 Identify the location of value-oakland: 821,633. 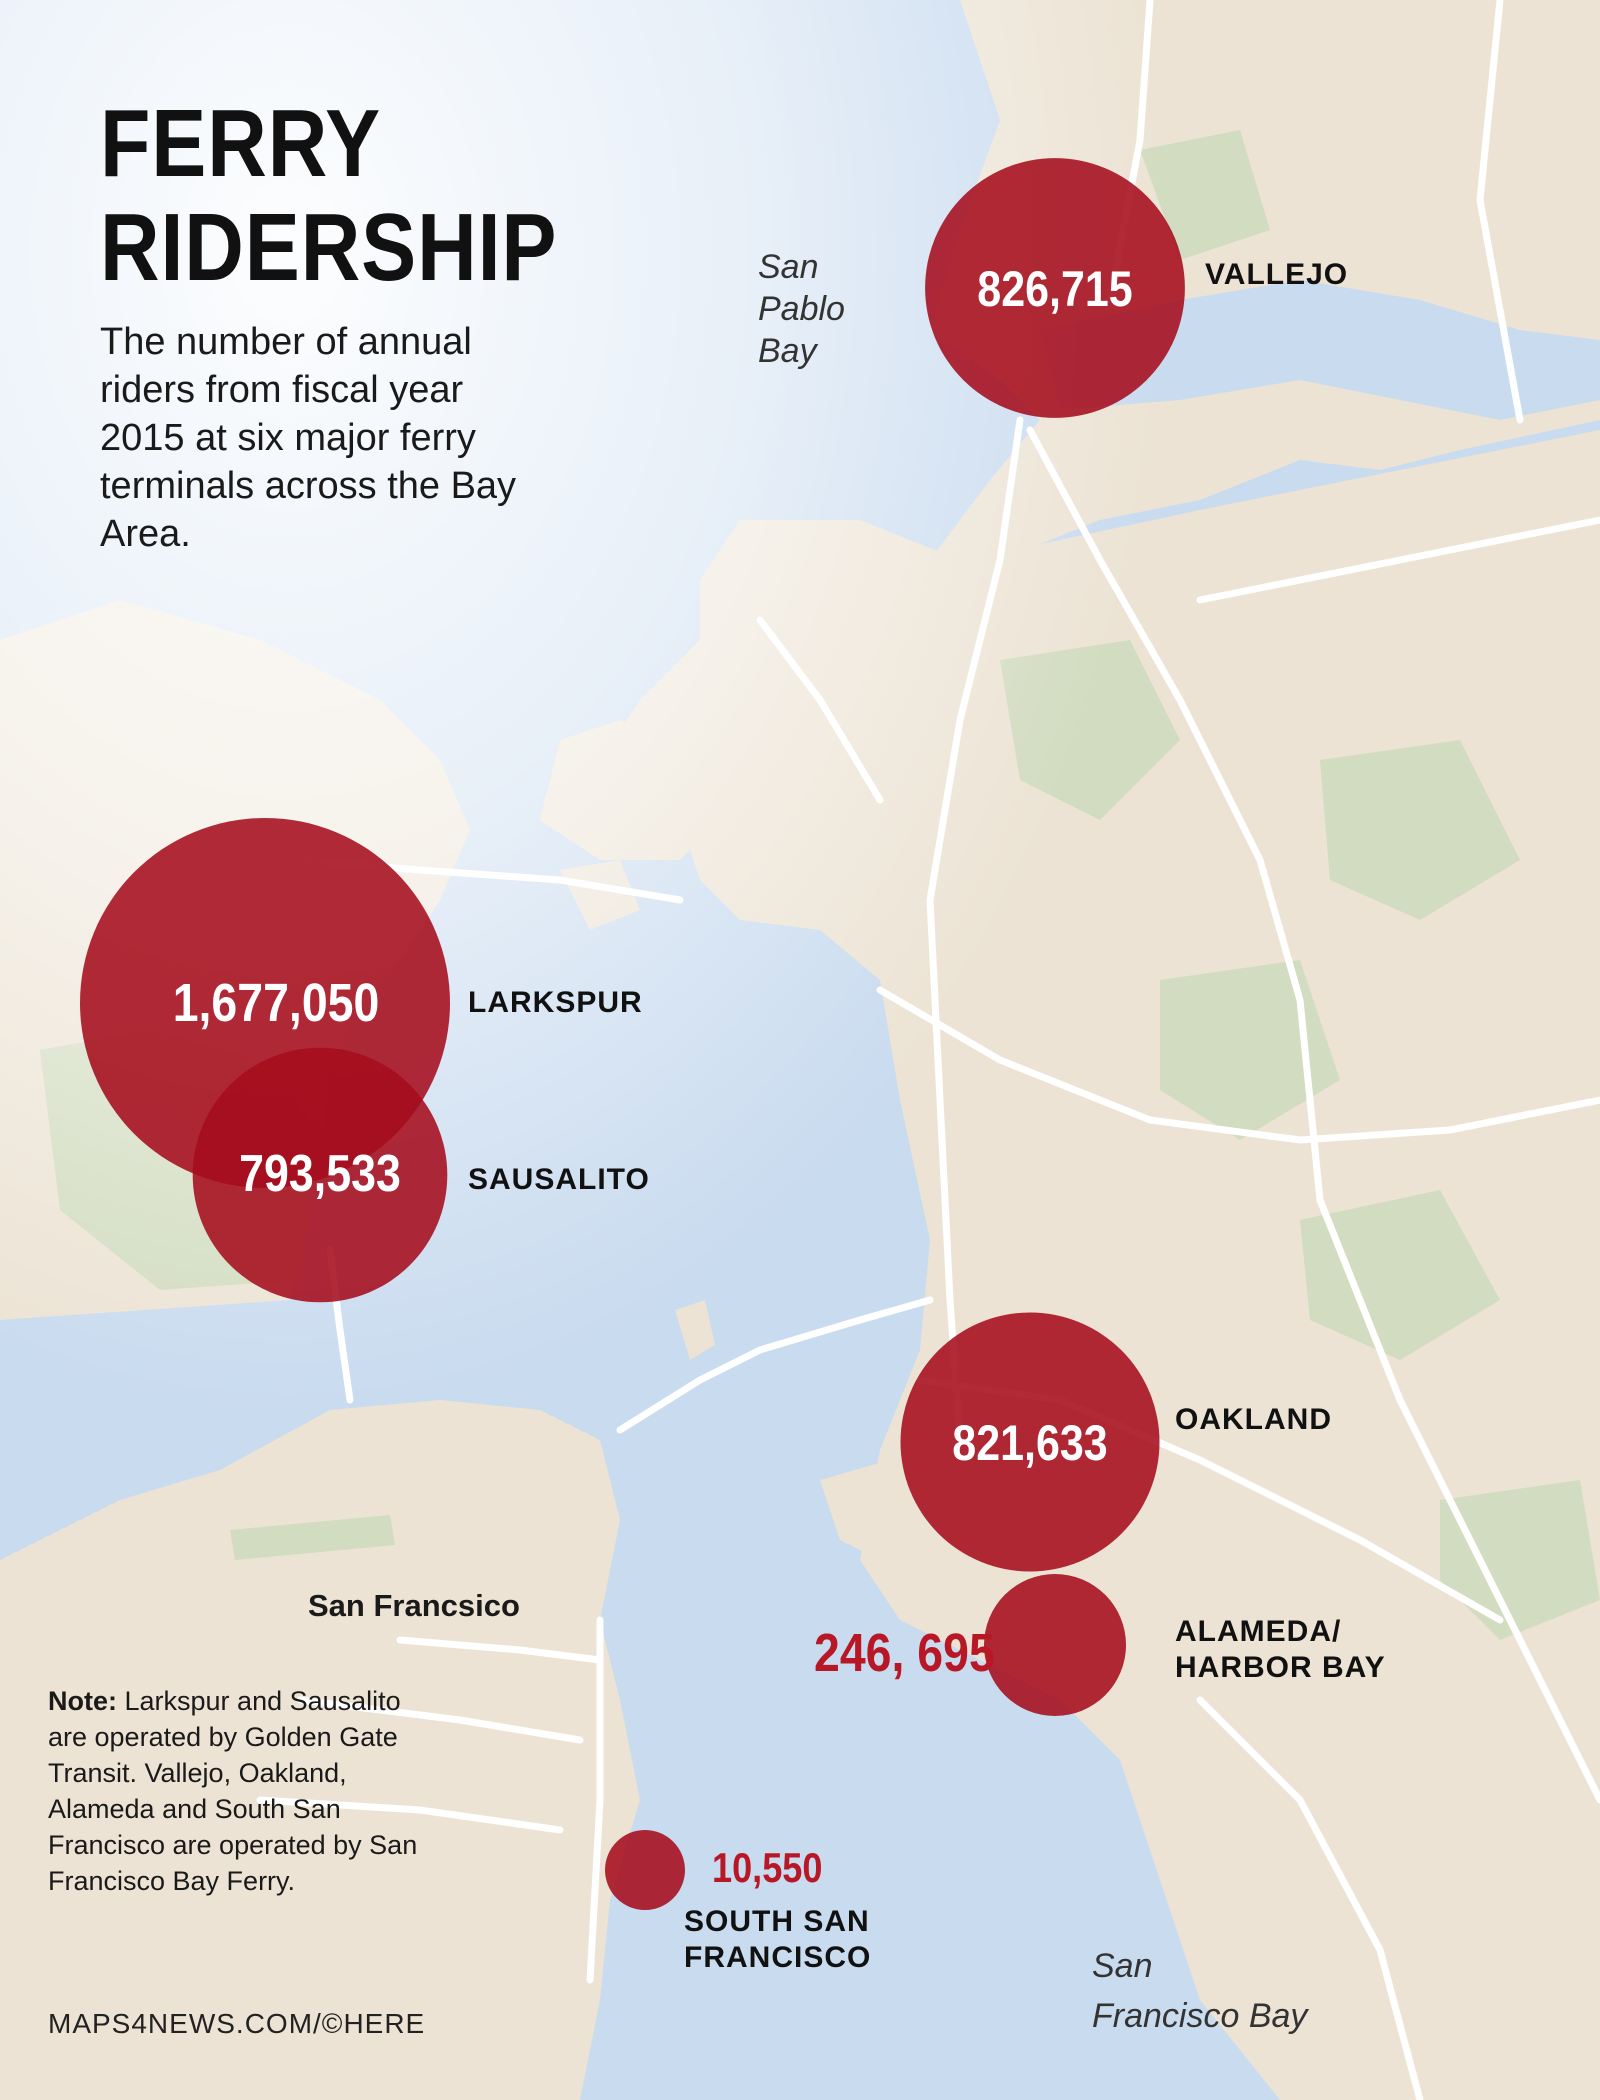
(1030, 1443).